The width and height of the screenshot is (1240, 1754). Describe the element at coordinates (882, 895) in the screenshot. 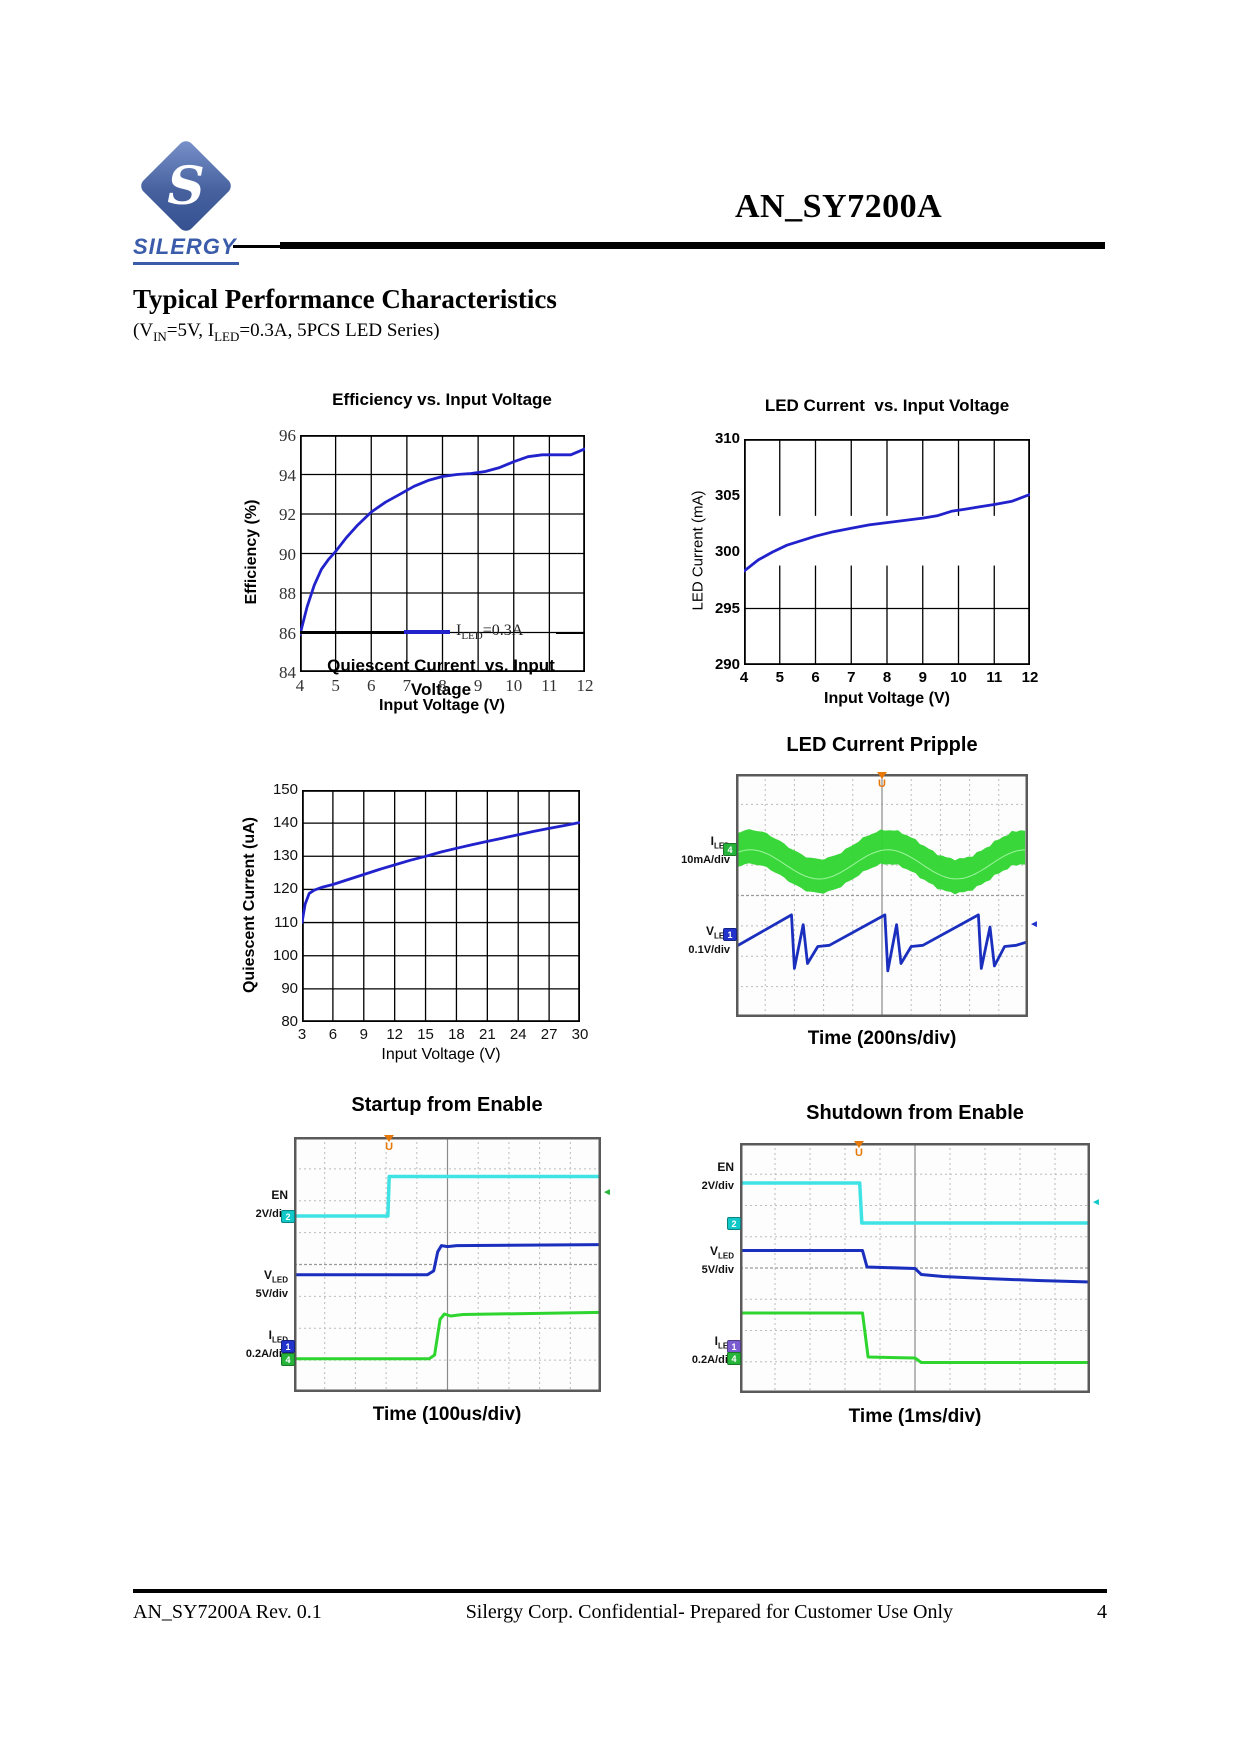

I see `scope-ripple` at that location.